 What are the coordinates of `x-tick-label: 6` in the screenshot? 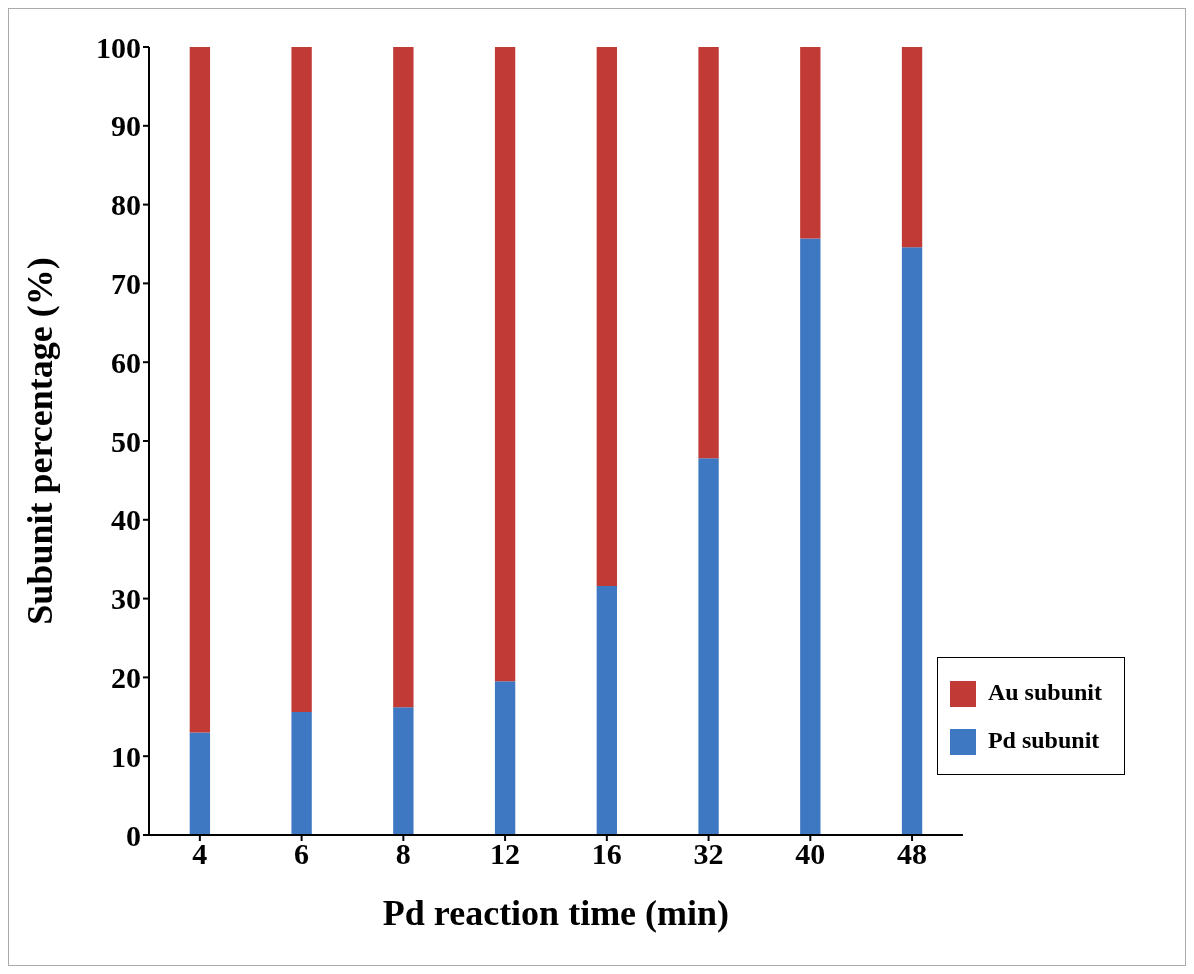 It's located at (302, 854).